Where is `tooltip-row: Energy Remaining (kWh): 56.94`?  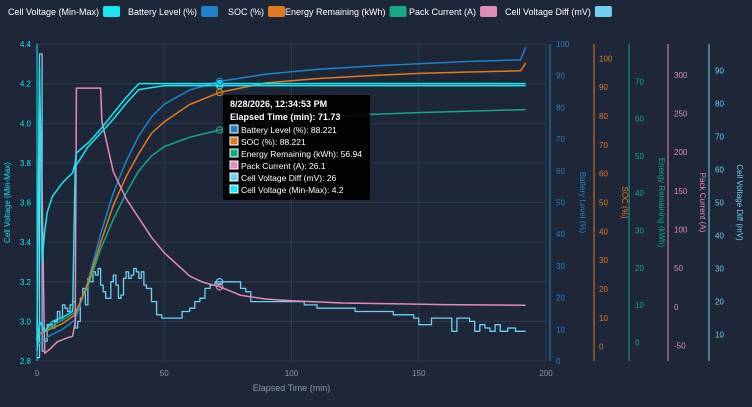 tooltip-row: Energy Remaining (kWh): 56.94 is located at coordinates (295, 153).